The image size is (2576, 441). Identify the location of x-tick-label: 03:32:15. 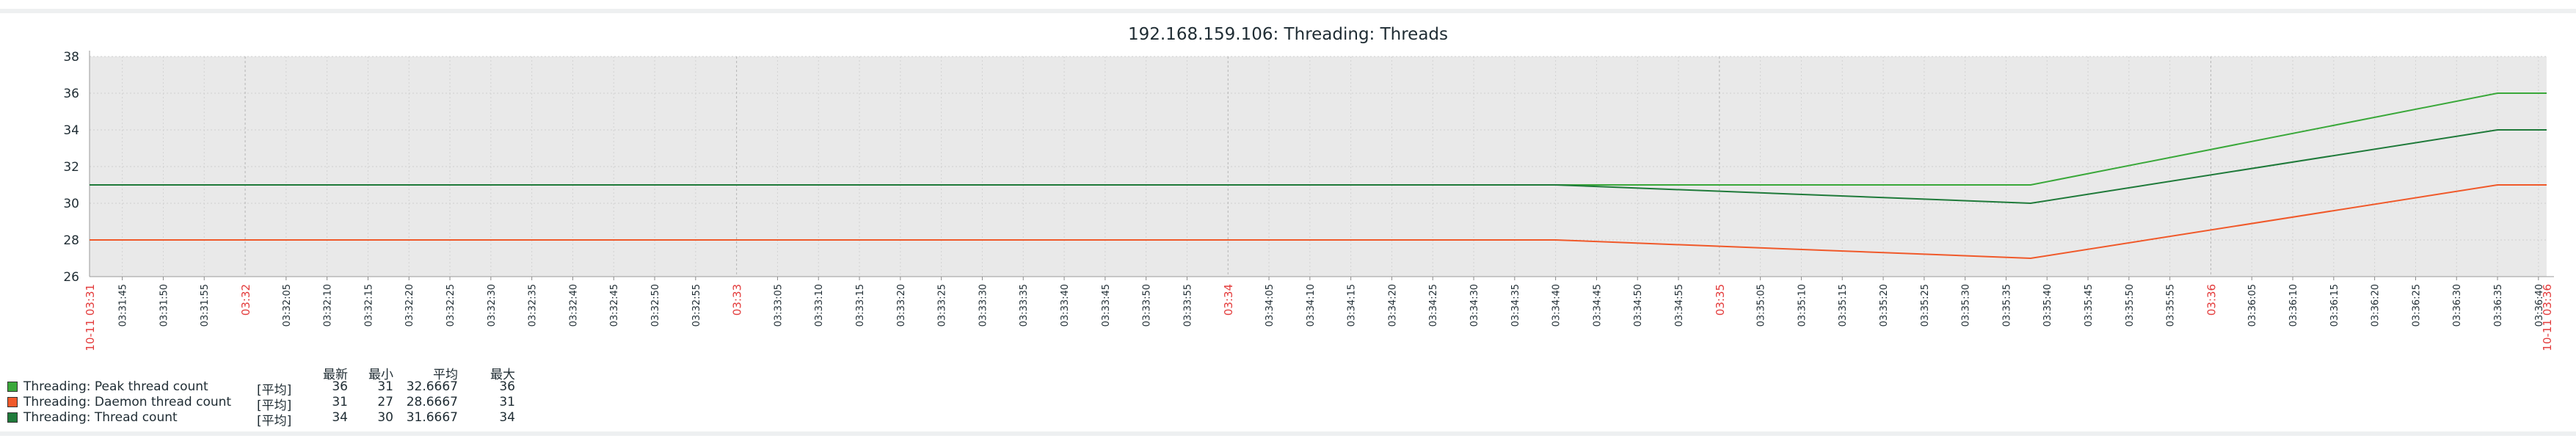
(368, 306).